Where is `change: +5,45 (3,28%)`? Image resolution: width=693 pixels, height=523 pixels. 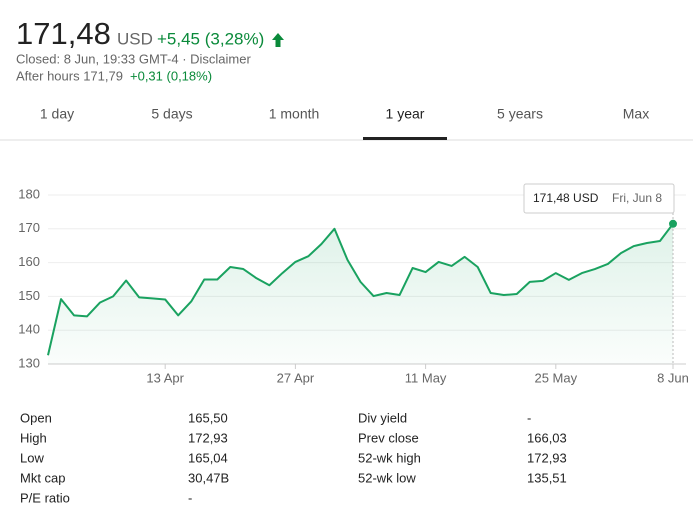
change: +5,45 (3,28%) is located at coordinates (210, 38).